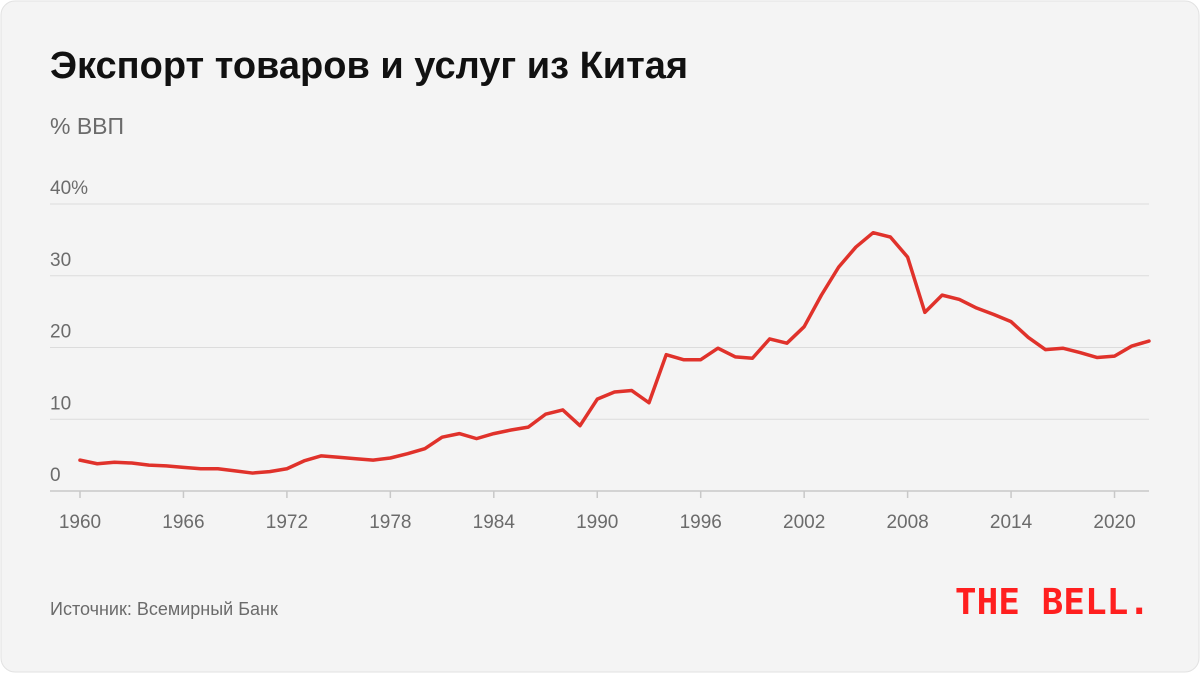 The height and width of the screenshot is (673, 1200). What do you see at coordinates (183, 522) in the screenshot?
I see `x-tick-label: 1966` at bounding box center [183, 522].